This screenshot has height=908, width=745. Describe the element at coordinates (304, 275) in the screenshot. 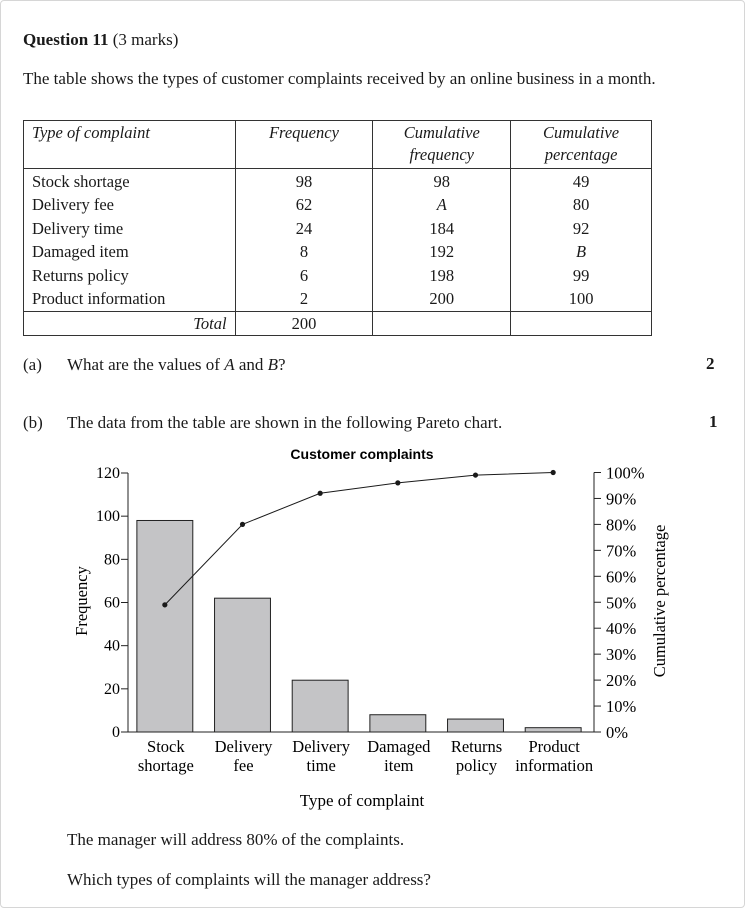

I see `cell-frequency: 6` at that location.